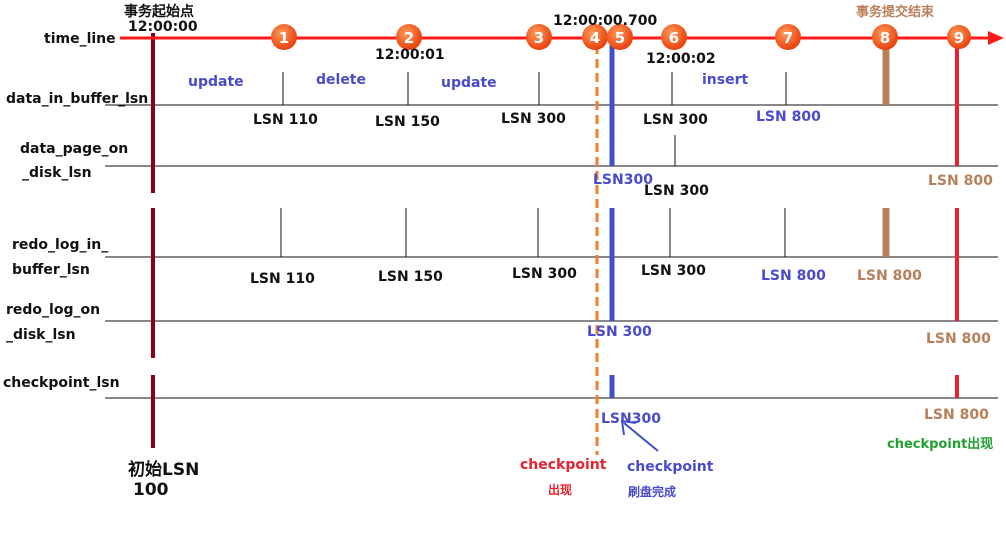 The height and width of the screenshot is (544, 1006). I want to click on checkpoint-flush-label-2: 刷盘完成, so click(652, 491).